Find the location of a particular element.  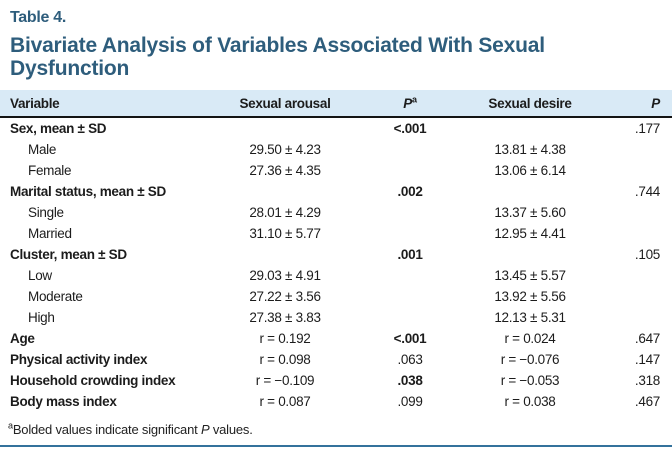

col-header-p-desire: P is located at coordinates (641, 103).